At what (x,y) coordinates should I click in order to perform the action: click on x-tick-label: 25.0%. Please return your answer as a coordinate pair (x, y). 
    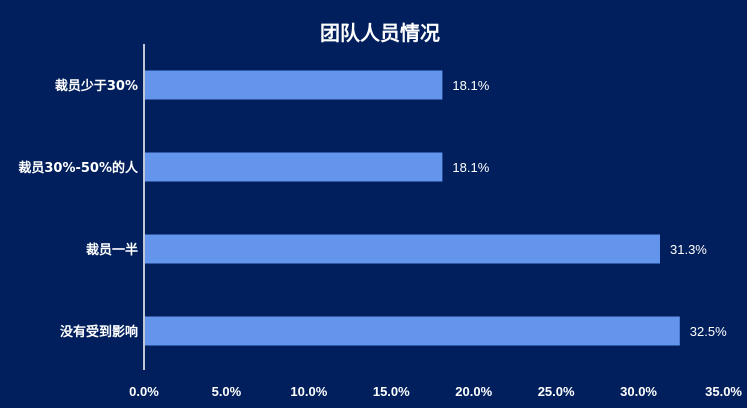
    Looking at the image, I should click on (556, 391).